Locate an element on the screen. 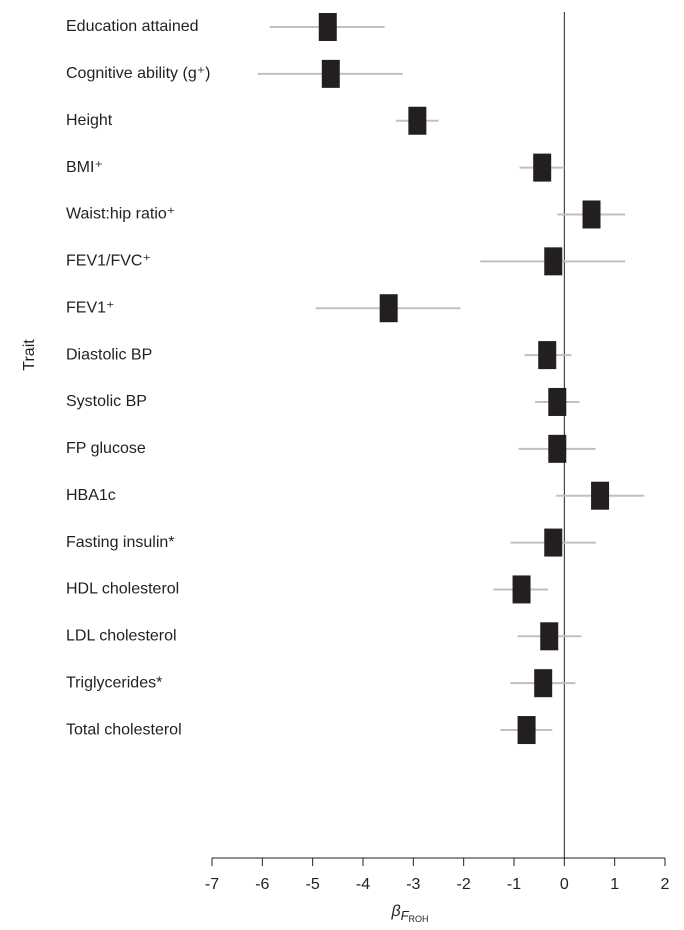 The width and height of the screenshot is (684, 930). y-tick-label: FP glucose is located at coordinates (106, 448).